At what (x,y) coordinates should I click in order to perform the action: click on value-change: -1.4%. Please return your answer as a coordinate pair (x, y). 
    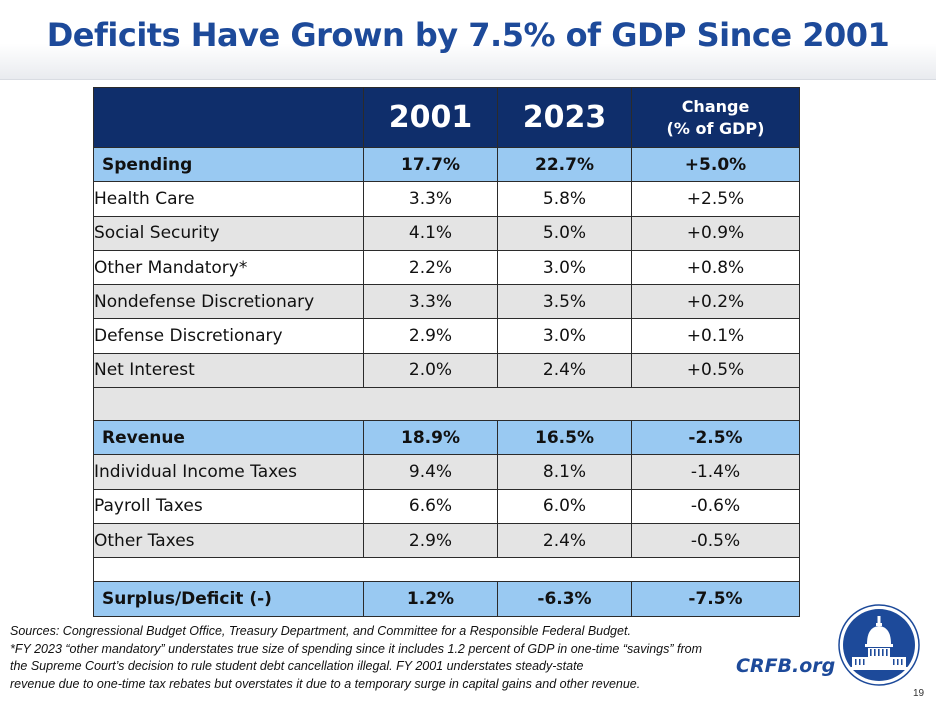
    Looking at the image, I should click on (715, 472).